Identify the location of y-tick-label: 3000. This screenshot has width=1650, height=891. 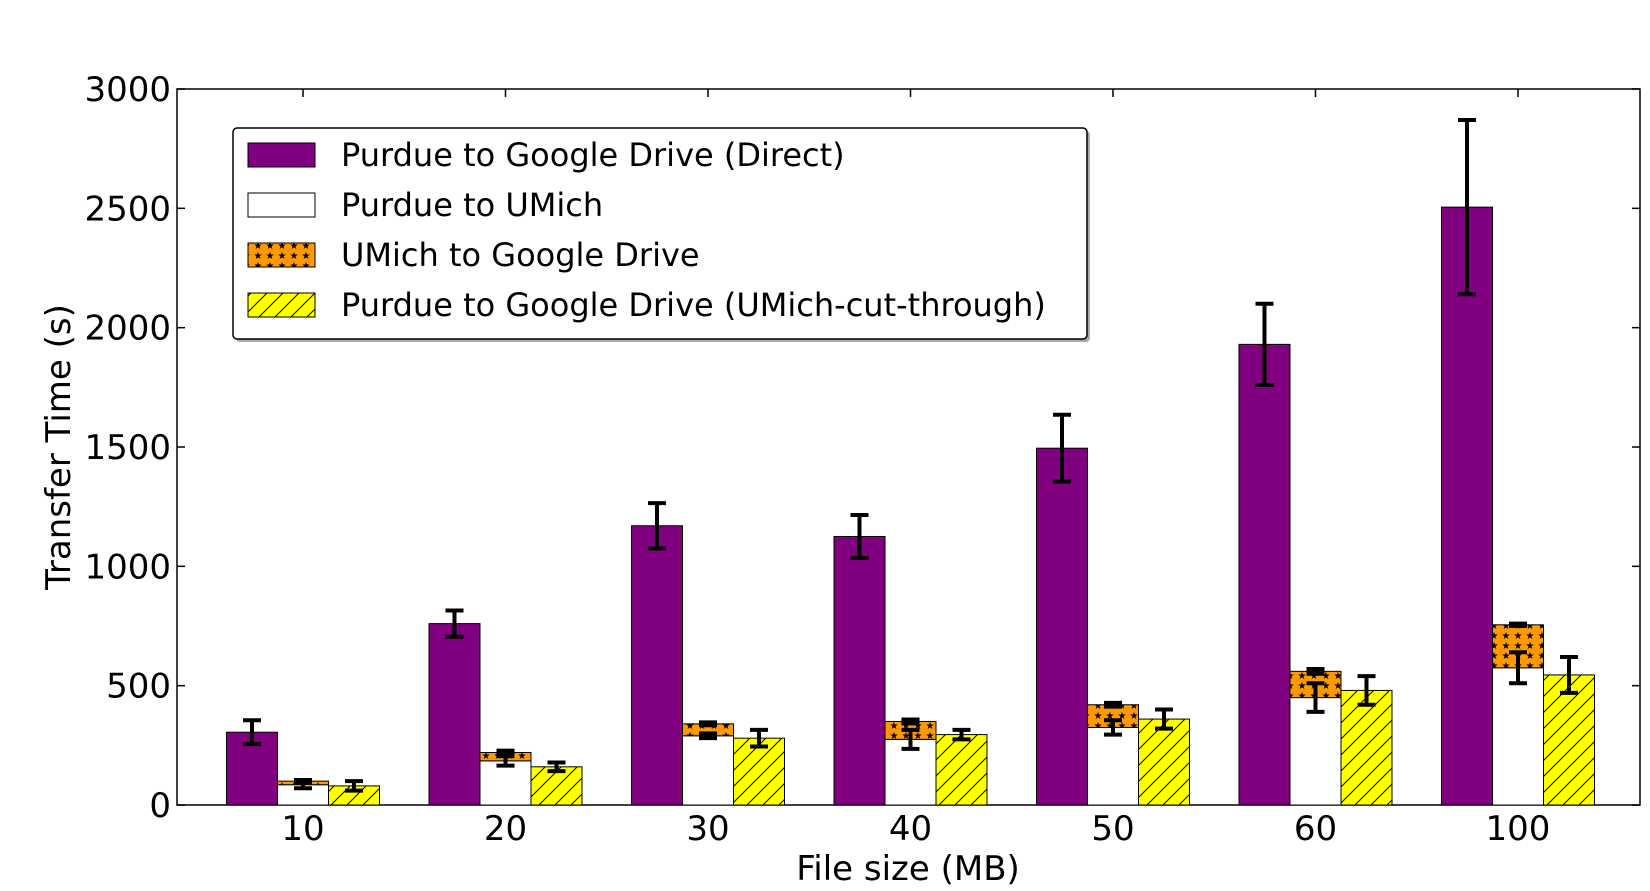
(127, 90).